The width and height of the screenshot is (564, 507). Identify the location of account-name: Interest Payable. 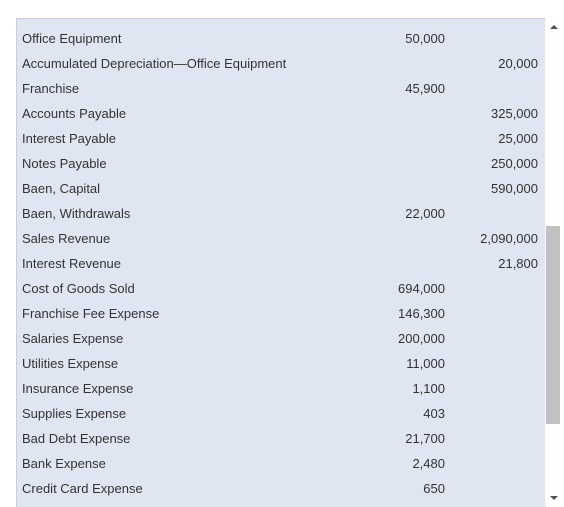
(69, 138).